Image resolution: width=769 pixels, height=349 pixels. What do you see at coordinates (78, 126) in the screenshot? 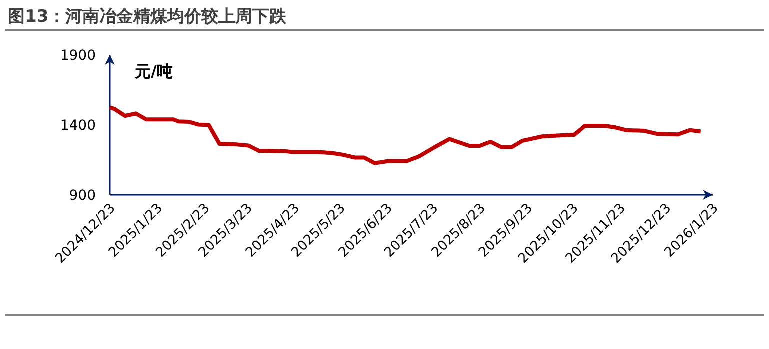
I see `y-tick-label: 1400` at bounding box center [78, 126].